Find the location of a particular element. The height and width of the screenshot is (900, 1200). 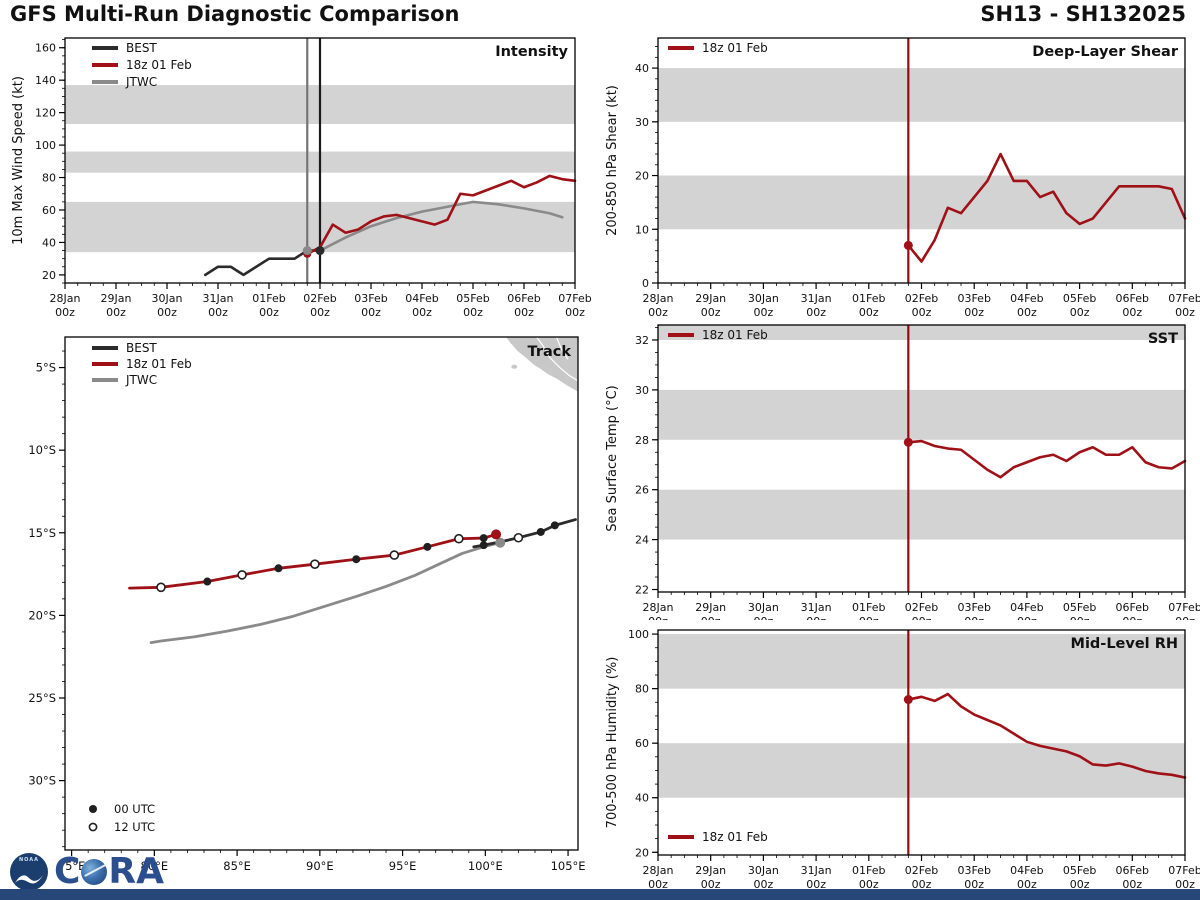

tick-label: 60 is located at coordinates (642, 743).